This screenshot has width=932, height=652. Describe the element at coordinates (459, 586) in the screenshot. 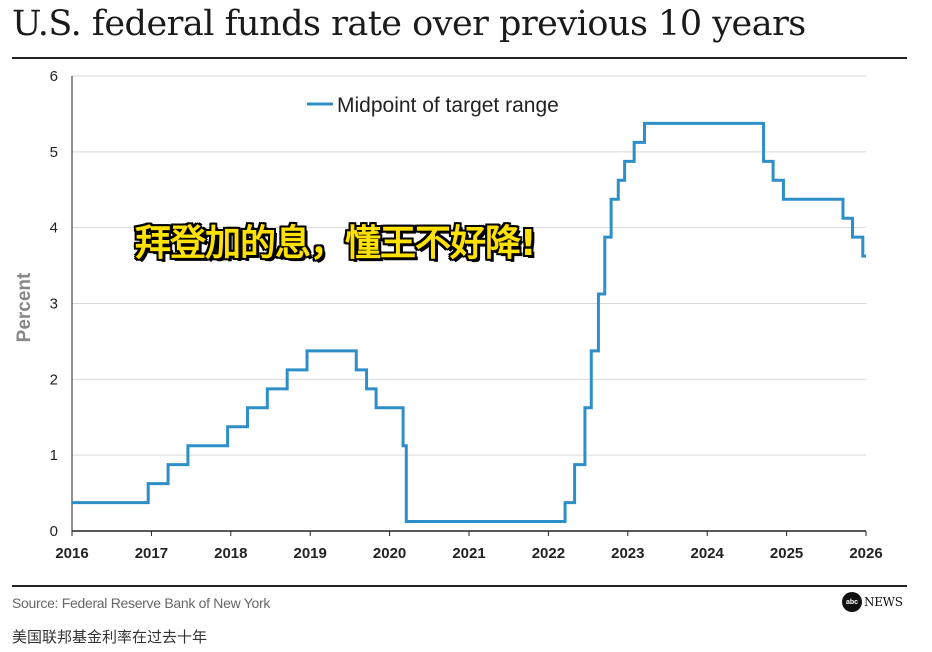

I see `bottom-divider` at that location.